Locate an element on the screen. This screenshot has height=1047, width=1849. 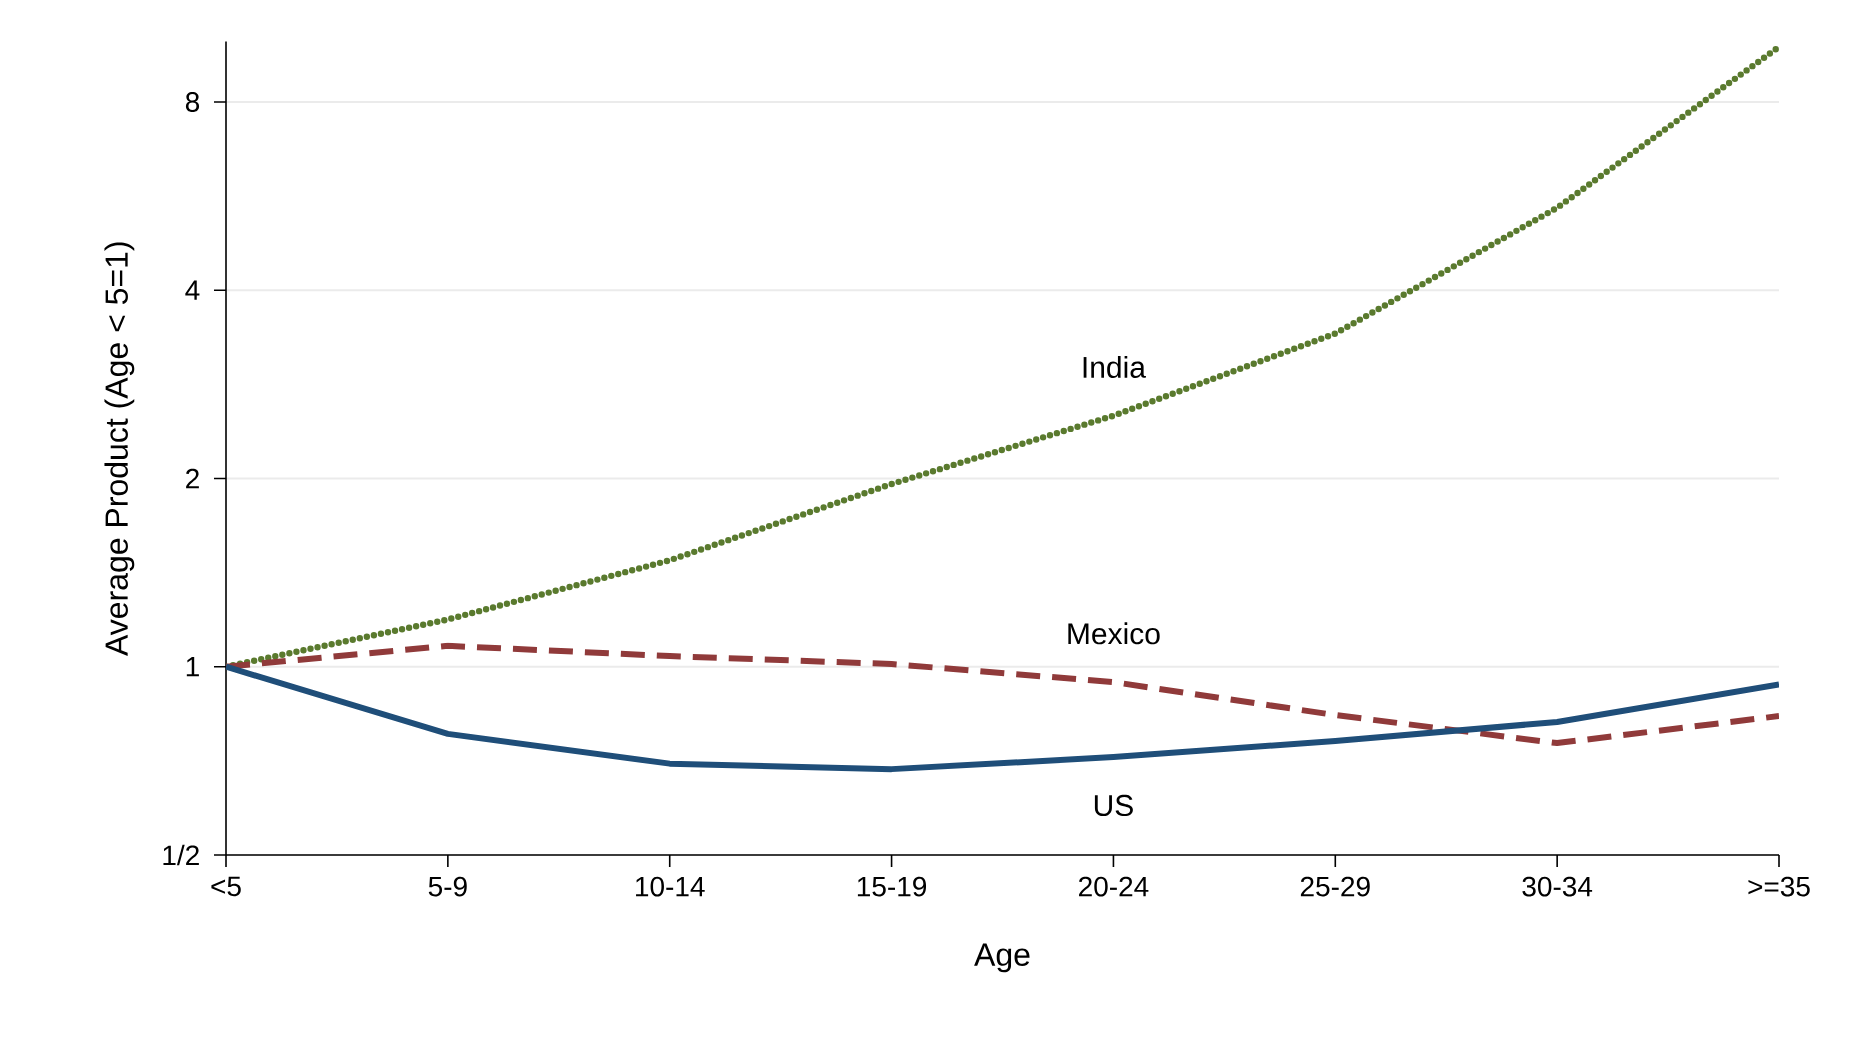
x-tick-label: >=35 is located at coordinates (1779, 886).